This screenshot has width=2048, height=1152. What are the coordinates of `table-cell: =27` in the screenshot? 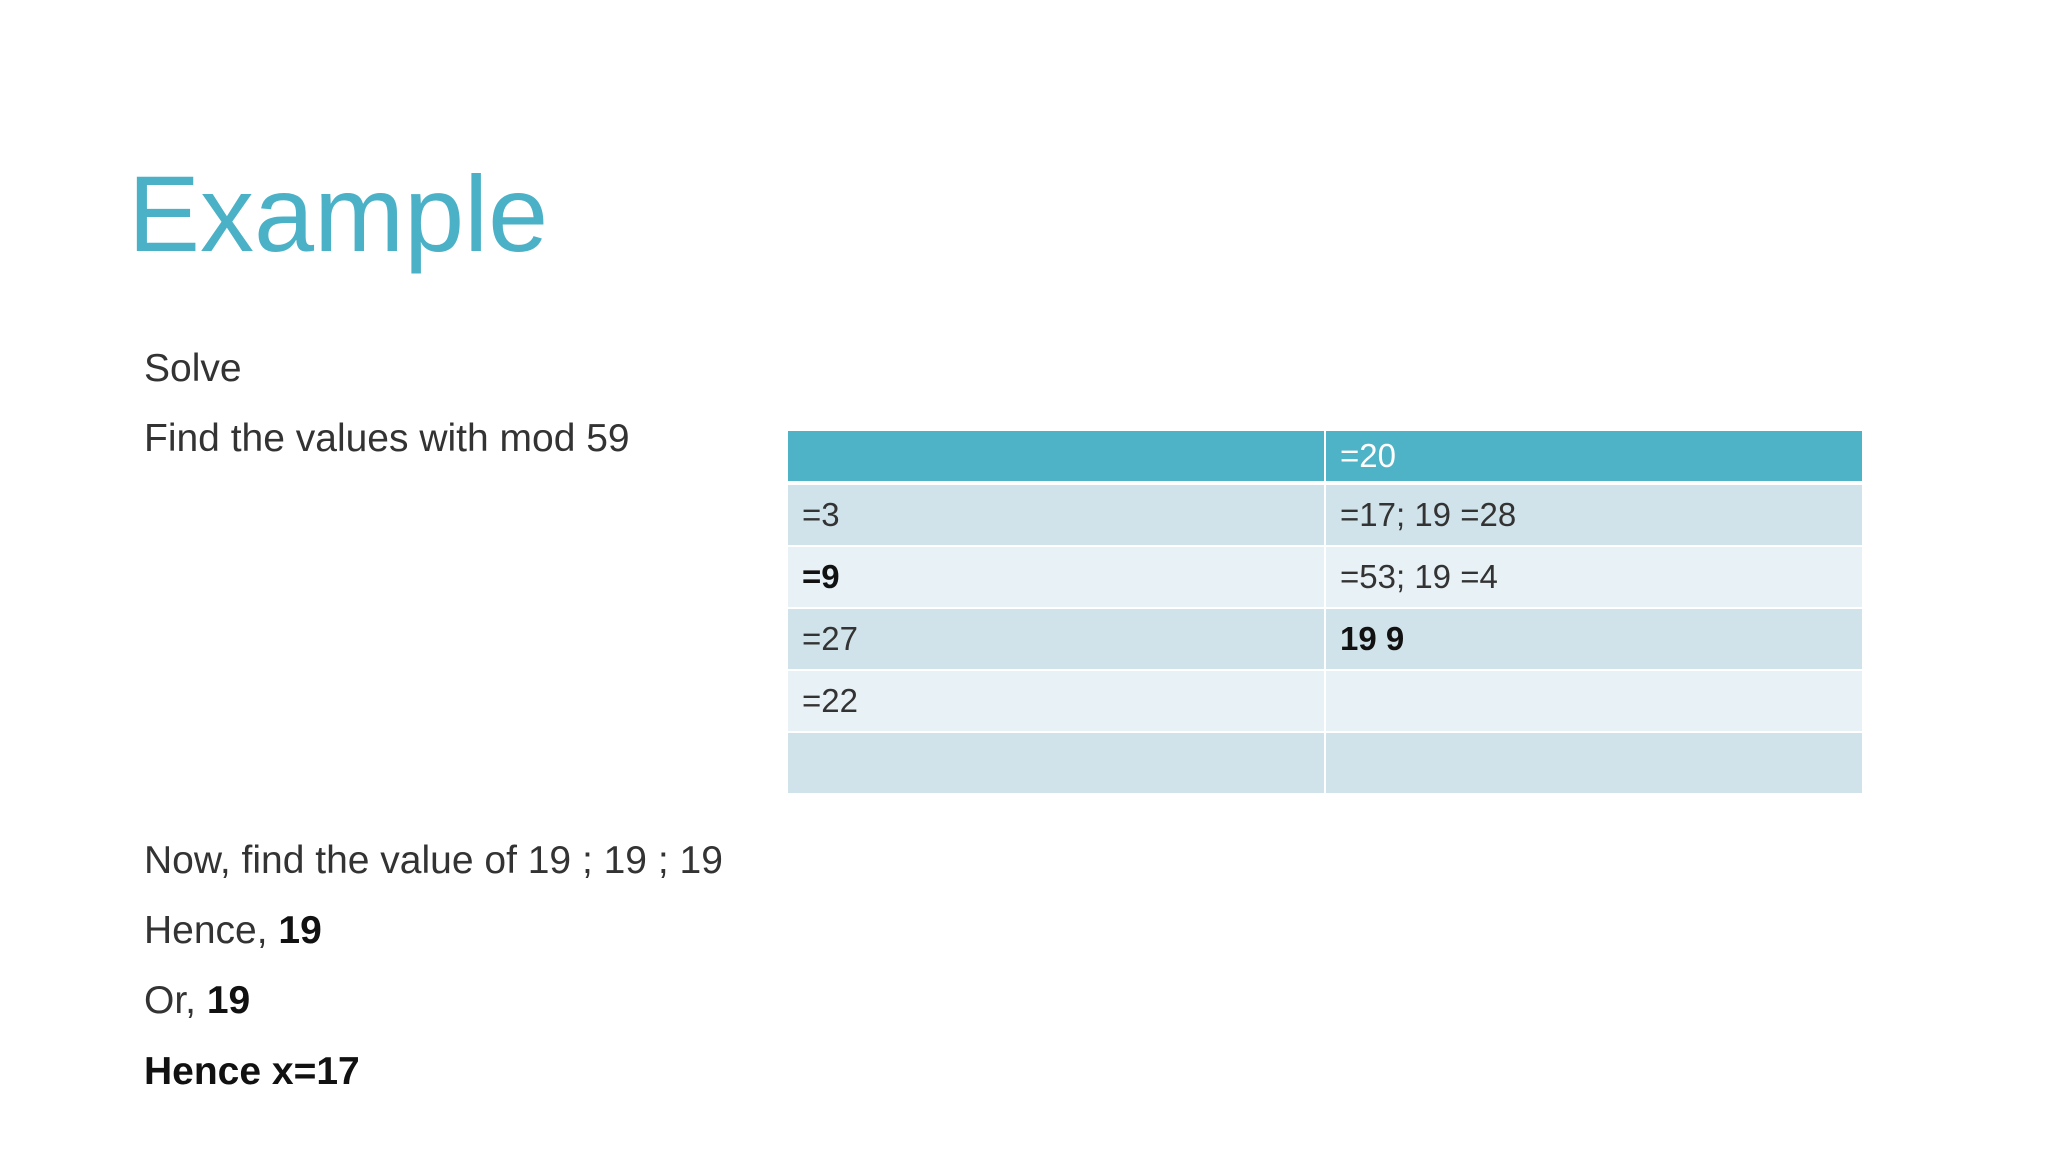 It's located at (1056, 639).